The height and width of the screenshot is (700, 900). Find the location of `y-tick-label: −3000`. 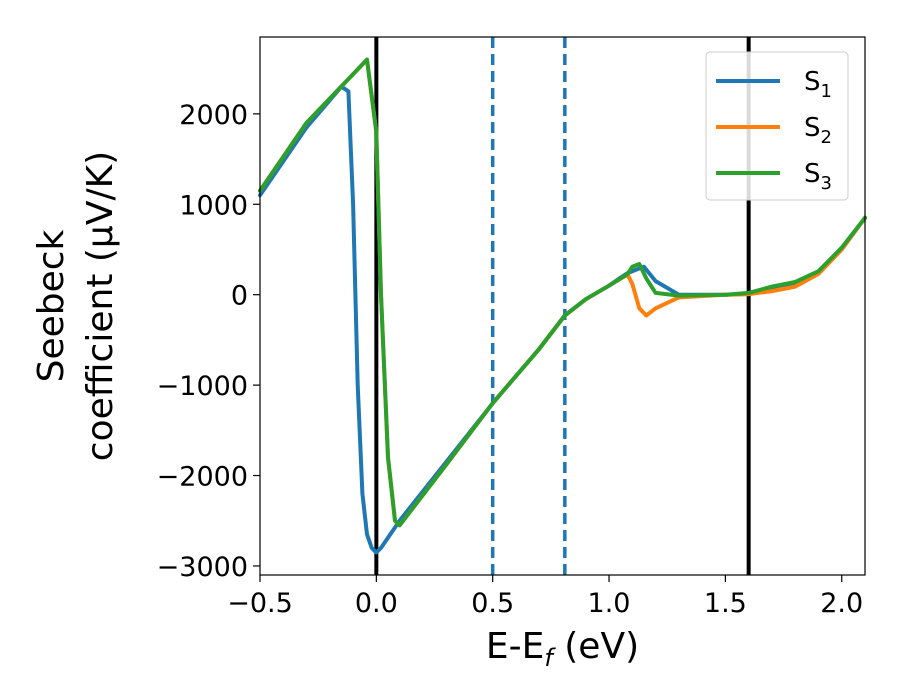

y-tick-label: −3000 is located at coordinates (202, 567).